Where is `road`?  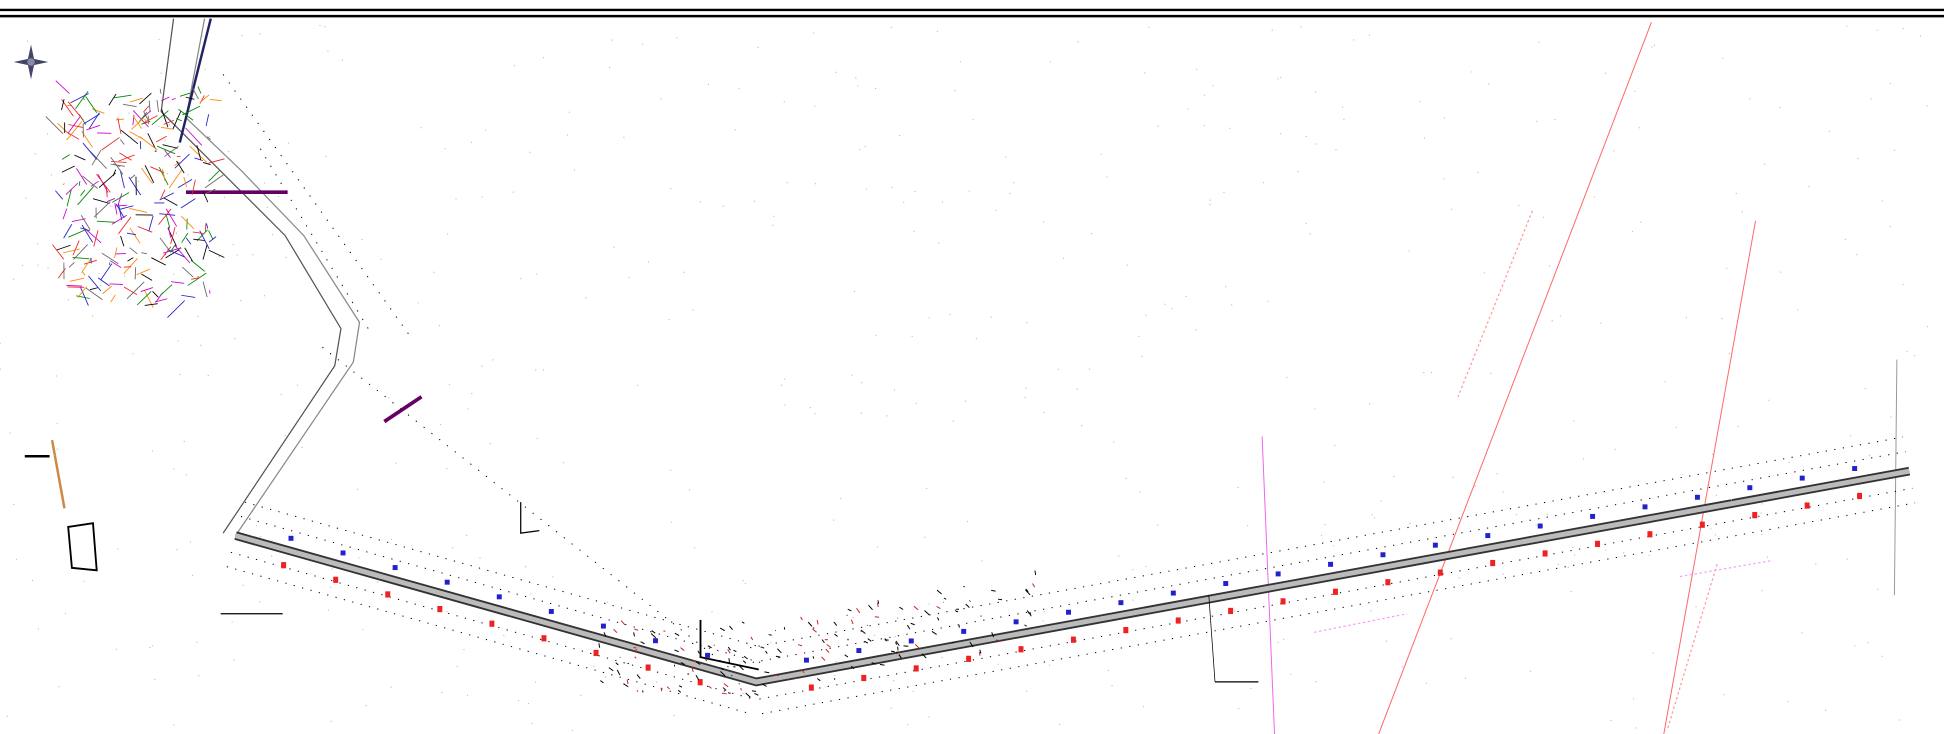
road is located at coordinates (58, 474).